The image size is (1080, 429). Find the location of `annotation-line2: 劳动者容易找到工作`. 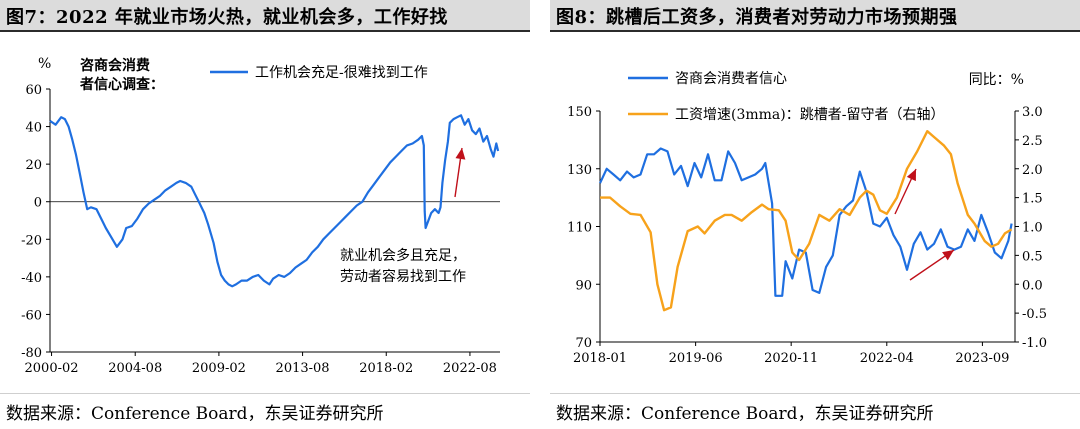

annotation-line2: 劳动者容易找到工作 is located at coordinates (403, 276).